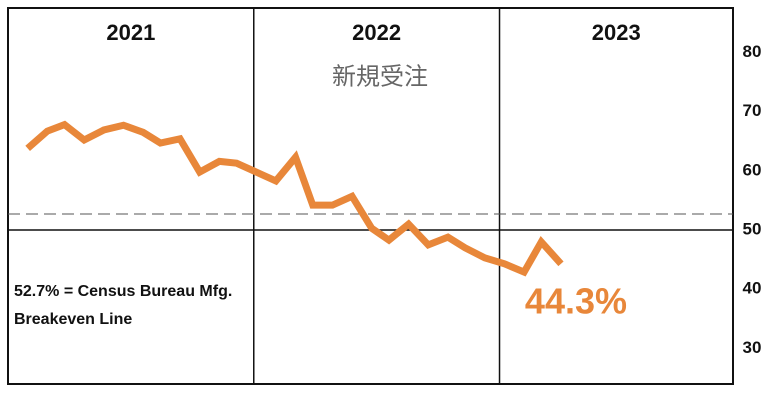 Image resolution: width=774 pixels, height=400 pixels. Describe the element at coordinates (752, 169) in the screenshot. I see `y-tick-label: 60` at that location.